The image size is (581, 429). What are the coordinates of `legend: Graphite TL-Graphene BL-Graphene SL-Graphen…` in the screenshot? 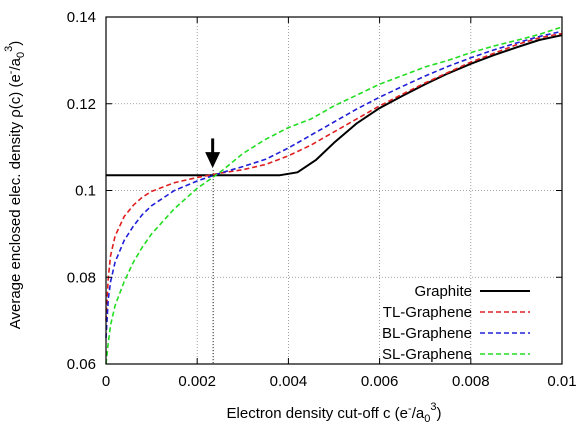 It's located at (456, 323).